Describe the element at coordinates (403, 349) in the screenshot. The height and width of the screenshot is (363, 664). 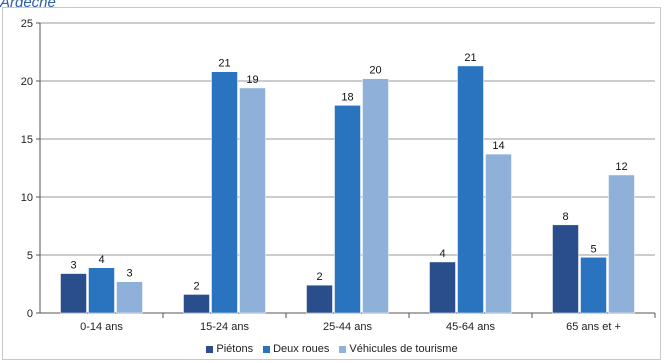
I see `legend-label: Véhicules de tourisme` at that location.